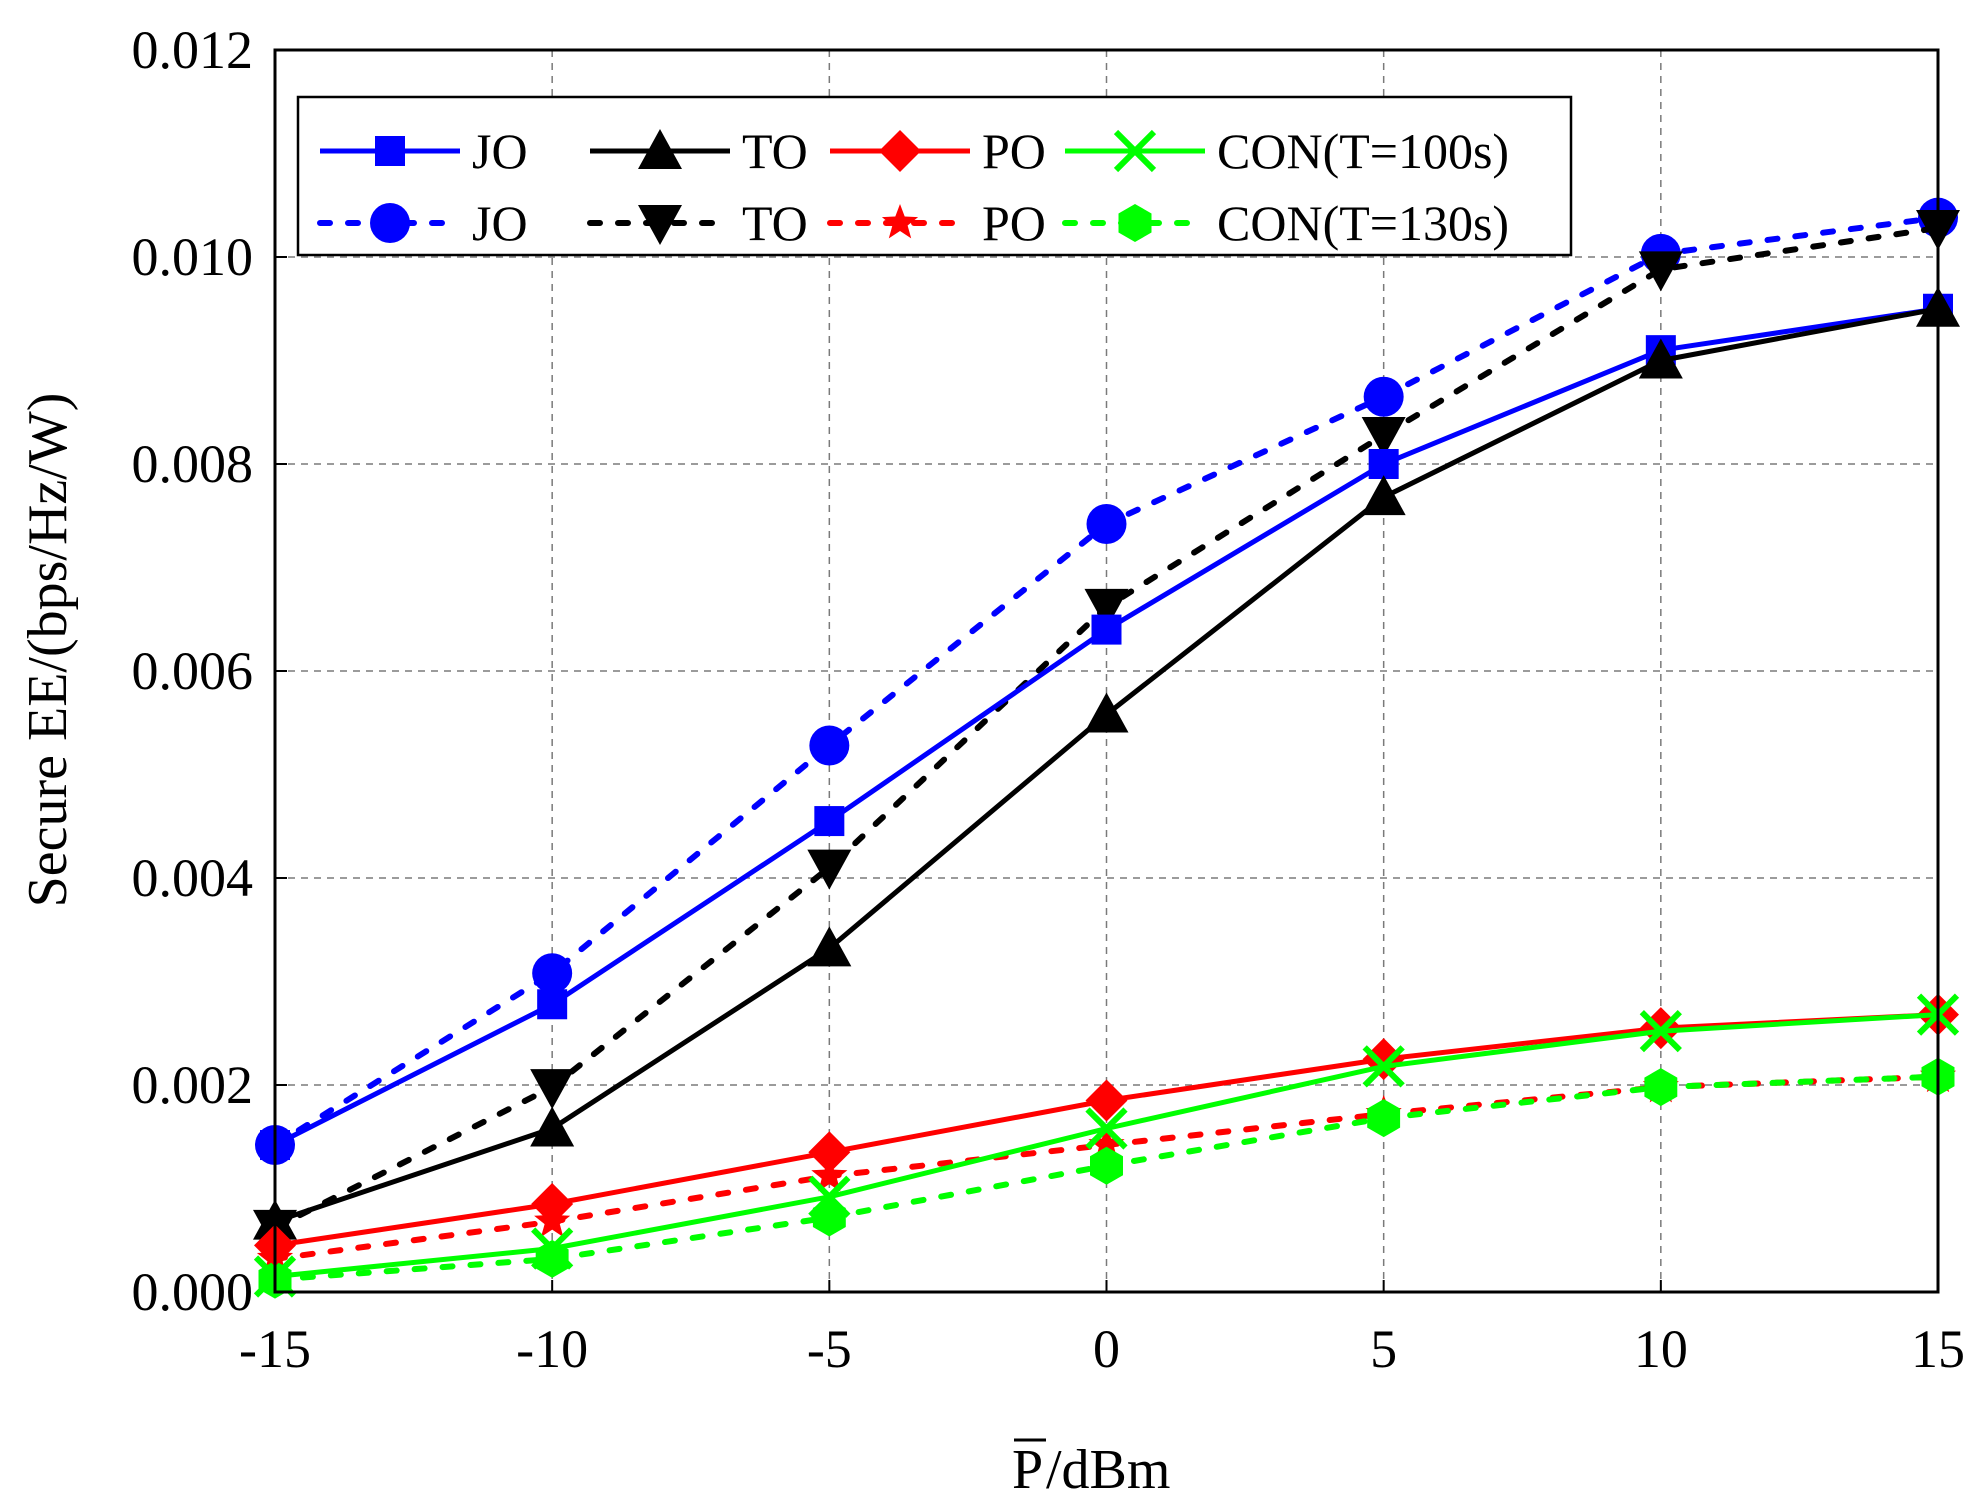  What do you see at coordinates (552, 1349) in the screenshot?
I see `x-tick-label: -10` at bounding box center [552, 1349].